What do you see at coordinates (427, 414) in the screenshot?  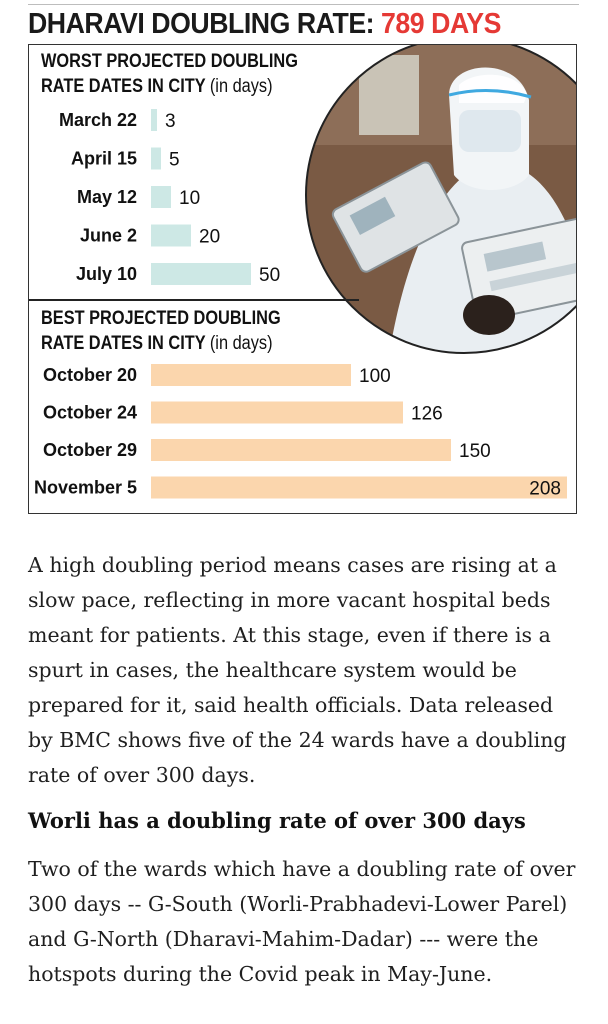 I see `best-value-label: 126` at bounding box center [427, 414].